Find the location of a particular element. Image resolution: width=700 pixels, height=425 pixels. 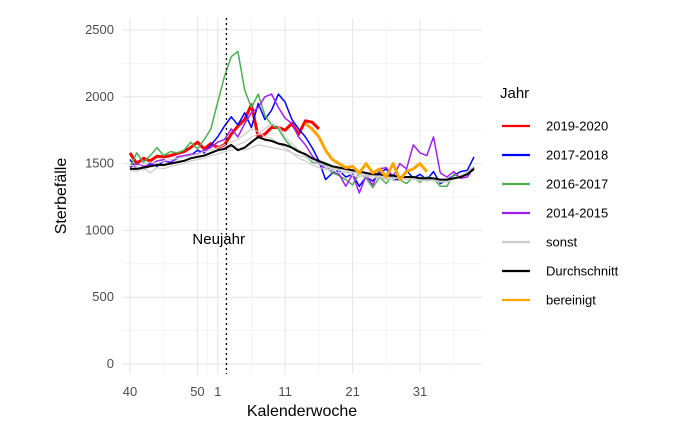

series-line-bereinigt is located at coordinates (366, 152).